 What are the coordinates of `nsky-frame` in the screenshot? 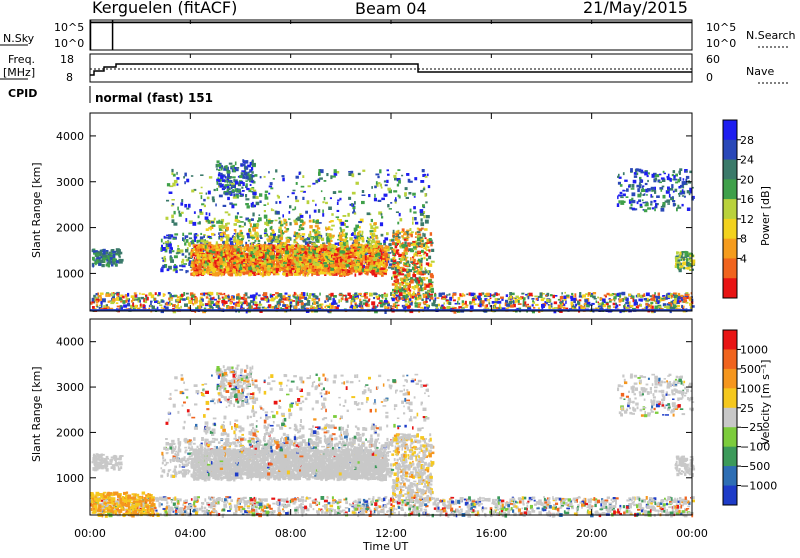 It's located at (391, 35).